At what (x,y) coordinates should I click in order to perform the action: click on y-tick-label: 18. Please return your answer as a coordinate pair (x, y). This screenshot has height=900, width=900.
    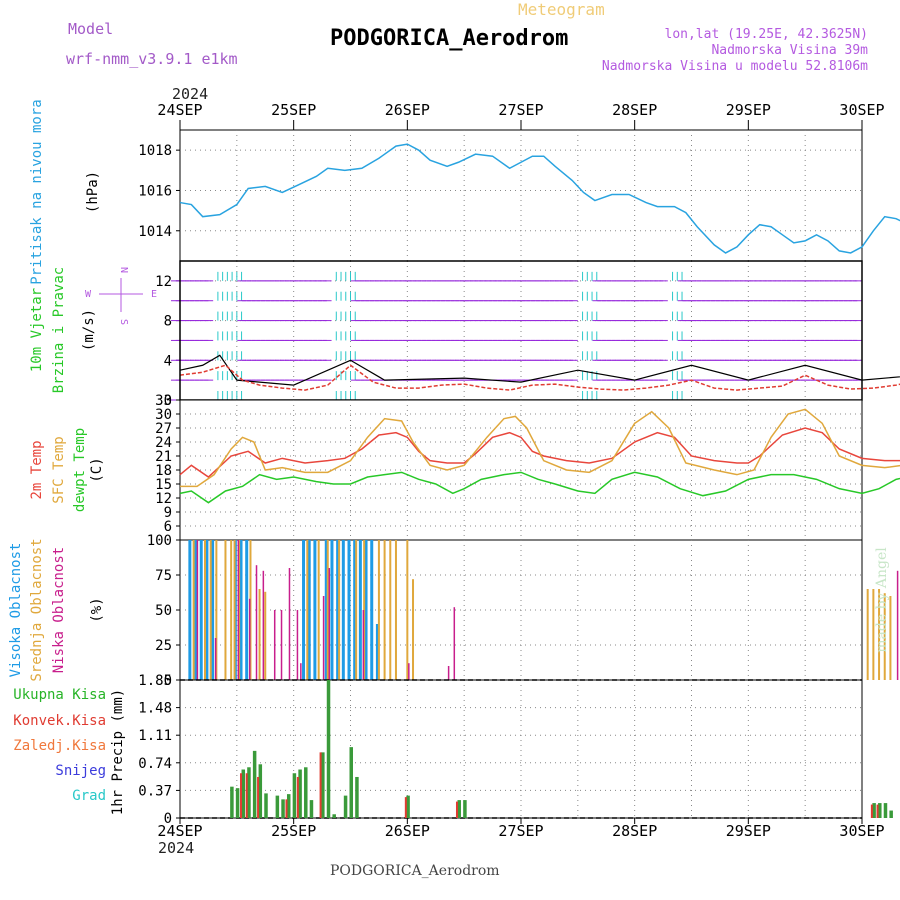
    Looking at the image, I should click on (163, 471).